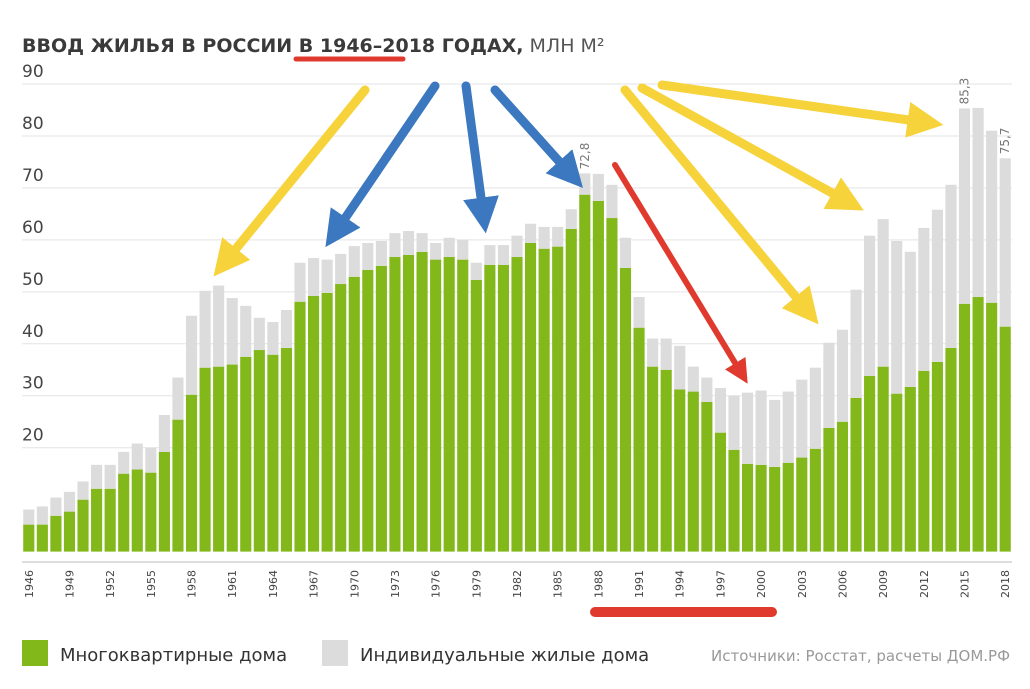  I want to click on x-tick-label: 1991, so click(639, 584).